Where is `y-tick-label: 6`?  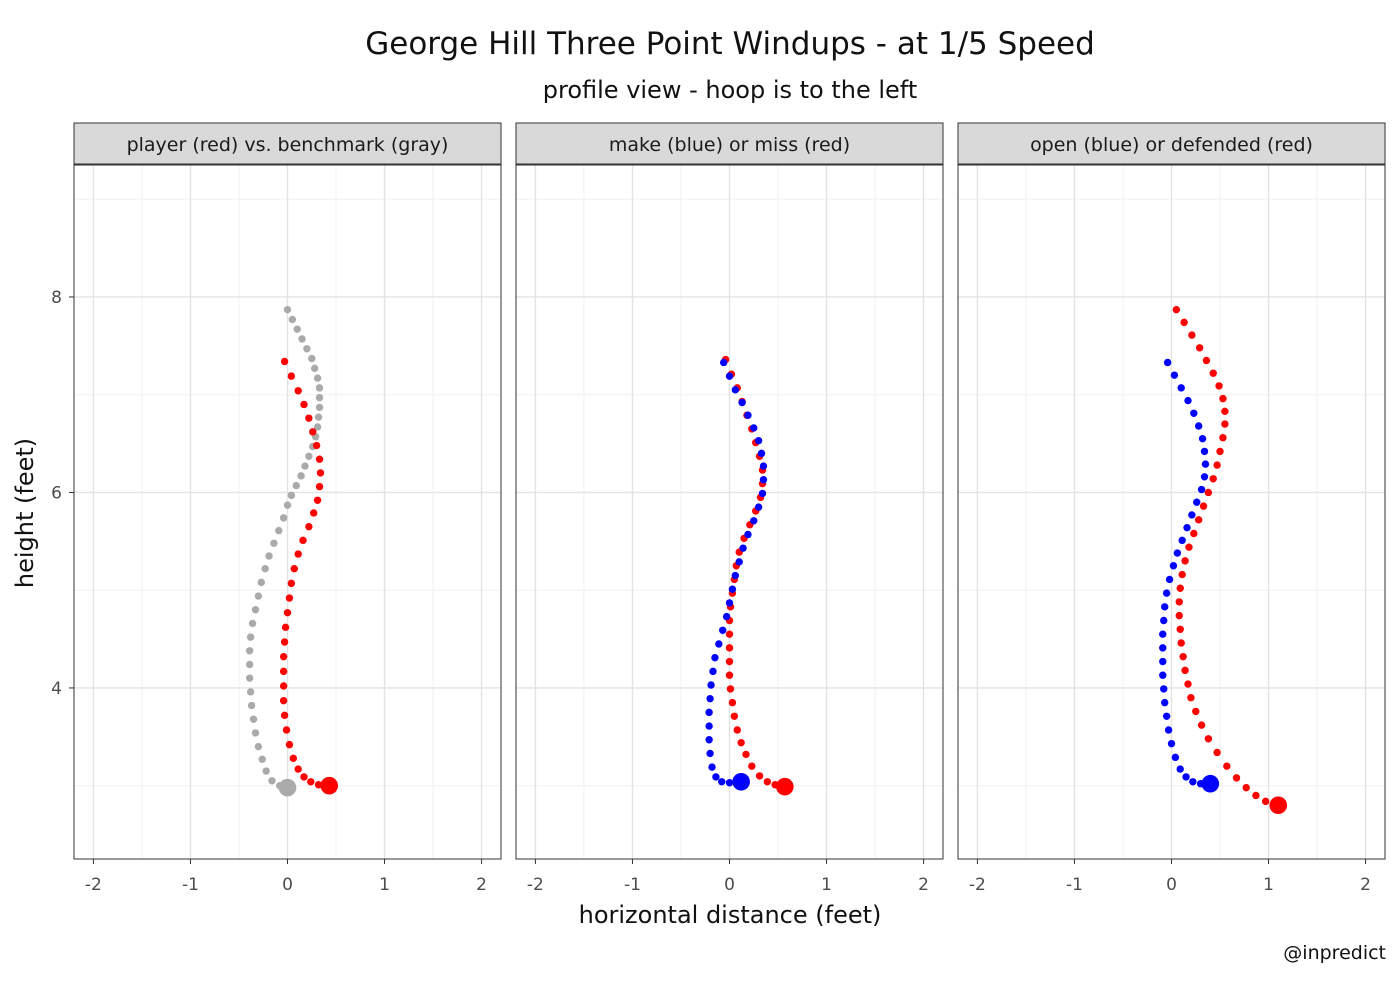
y-tick-label: 6 is located at coordinates (56, 493).